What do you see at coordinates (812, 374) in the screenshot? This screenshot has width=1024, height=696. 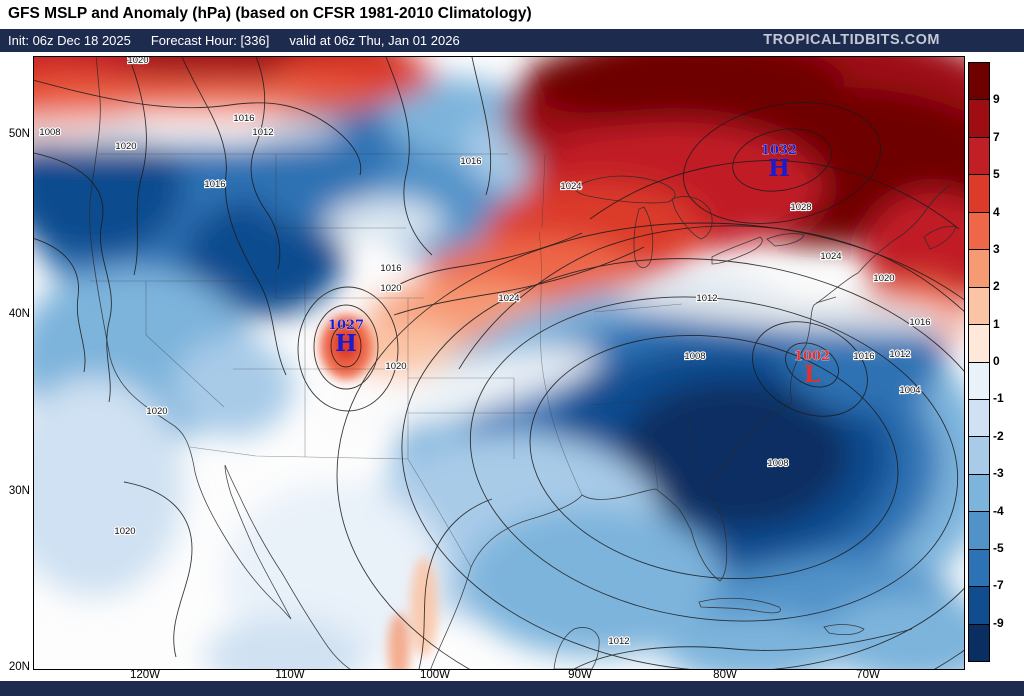 I see `pressure-center-letter: L` at bounding box center [812, 374].